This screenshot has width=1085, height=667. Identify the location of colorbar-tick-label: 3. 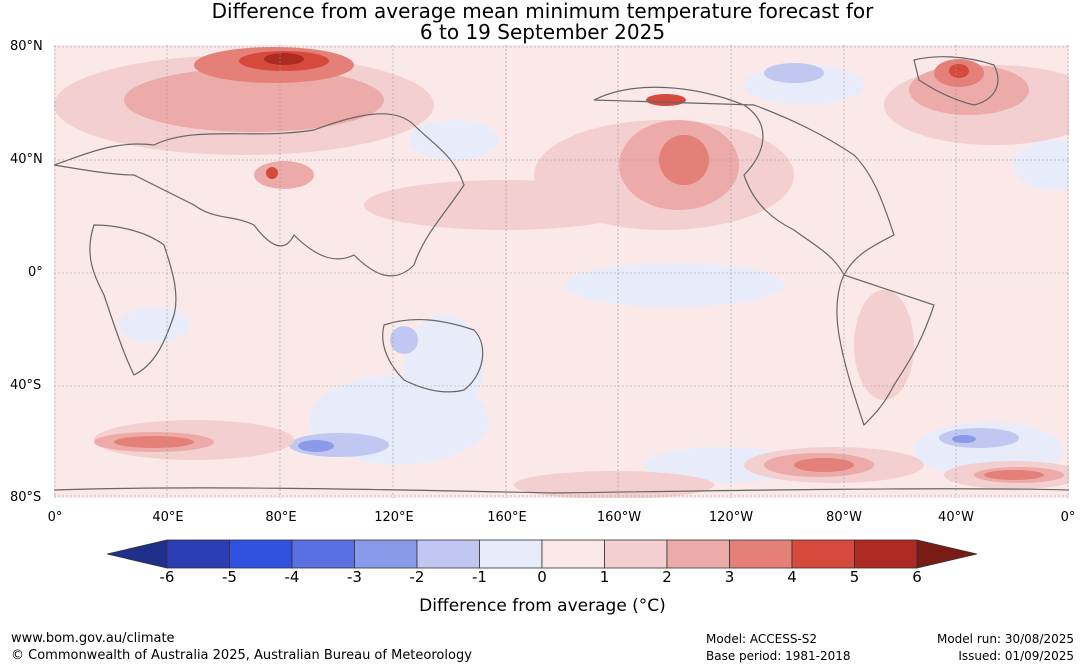
(729, 577).